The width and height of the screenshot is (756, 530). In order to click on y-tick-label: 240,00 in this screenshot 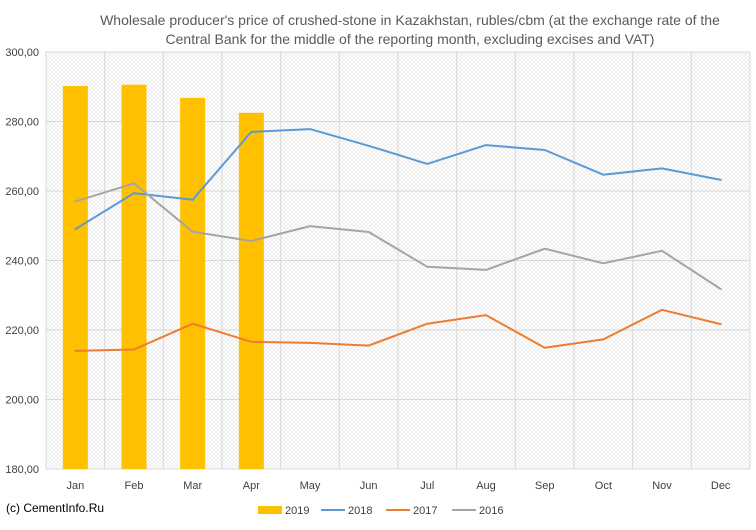, I will do `click(22, 262)`.